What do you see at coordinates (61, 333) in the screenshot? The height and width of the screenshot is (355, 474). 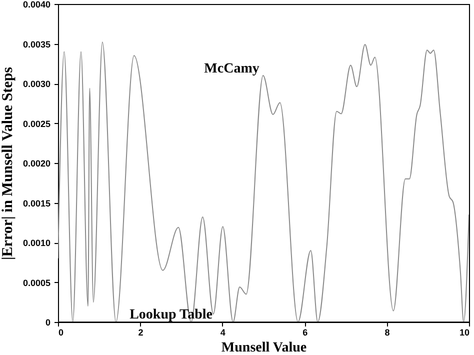 I see `x-tick-label: 0` at bounding box center [61, 333].